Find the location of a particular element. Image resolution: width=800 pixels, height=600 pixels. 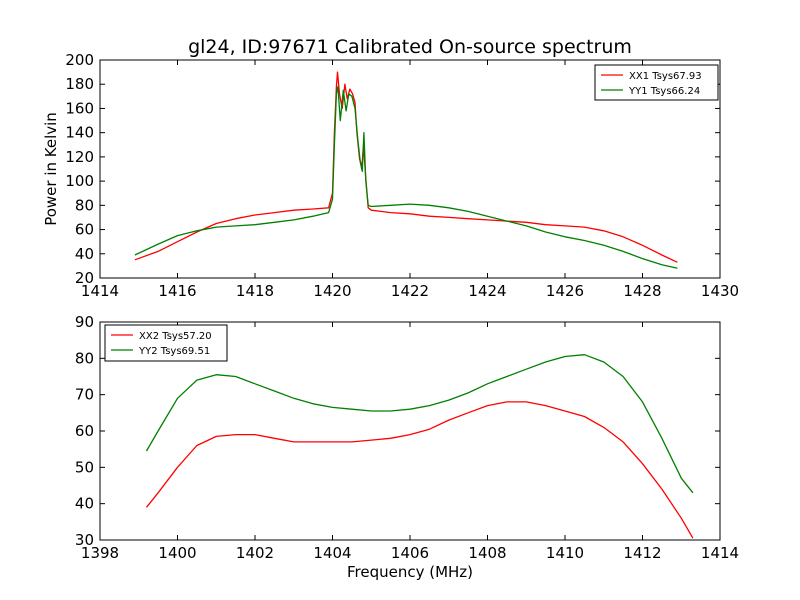

x-tick-label: 1416 is located at coordinates (177, 291).